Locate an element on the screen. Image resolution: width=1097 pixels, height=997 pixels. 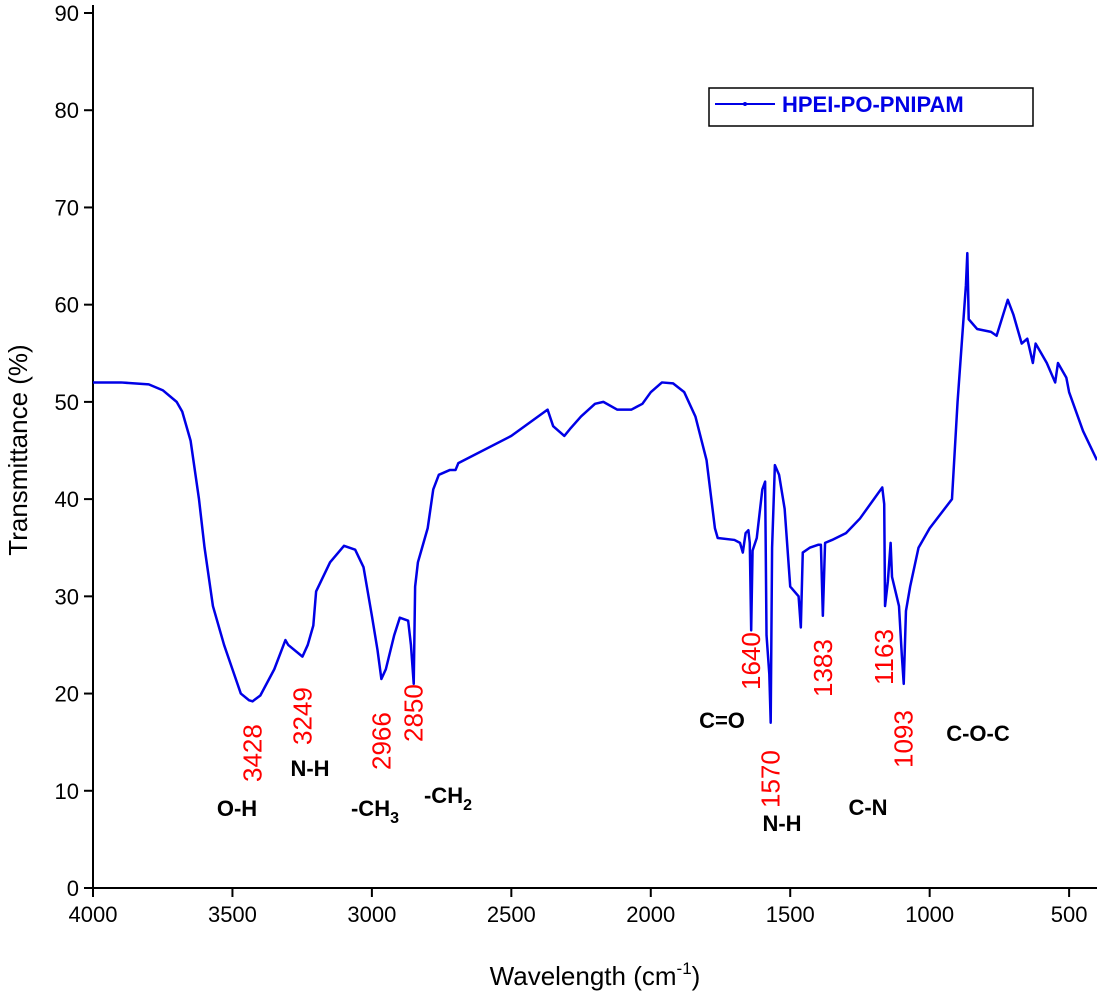
x-axis-title: Wavelength (cm-1) is located at coordinates (595, 975).